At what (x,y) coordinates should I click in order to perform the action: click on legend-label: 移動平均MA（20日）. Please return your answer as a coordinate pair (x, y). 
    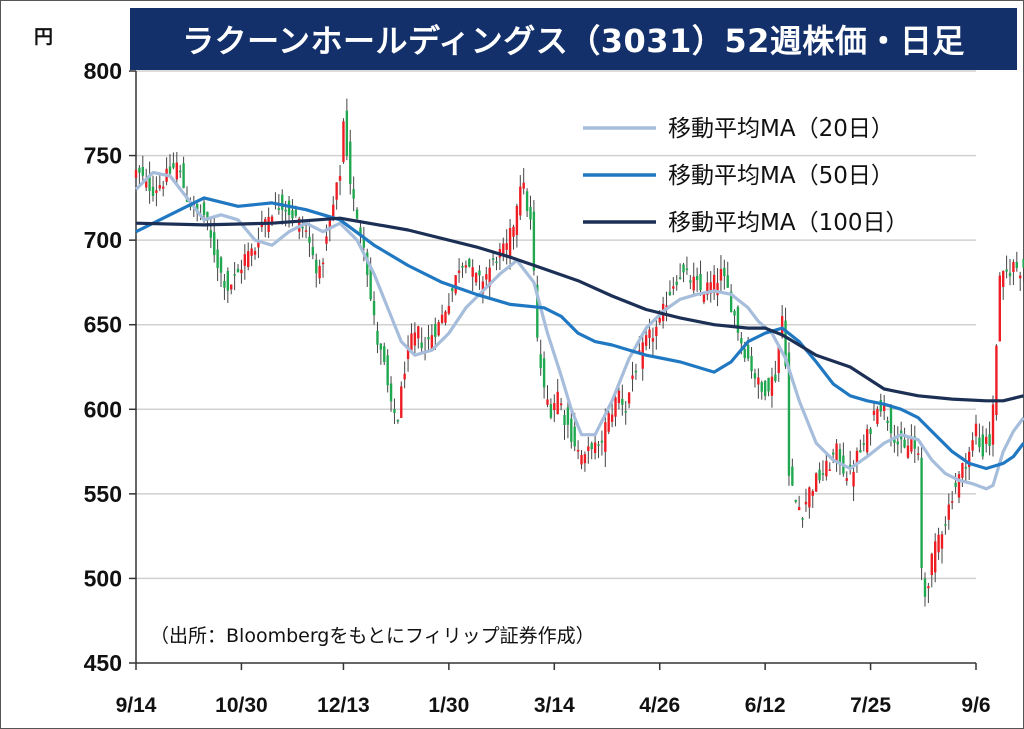
    Looking at the image, I should click on (781, 129).